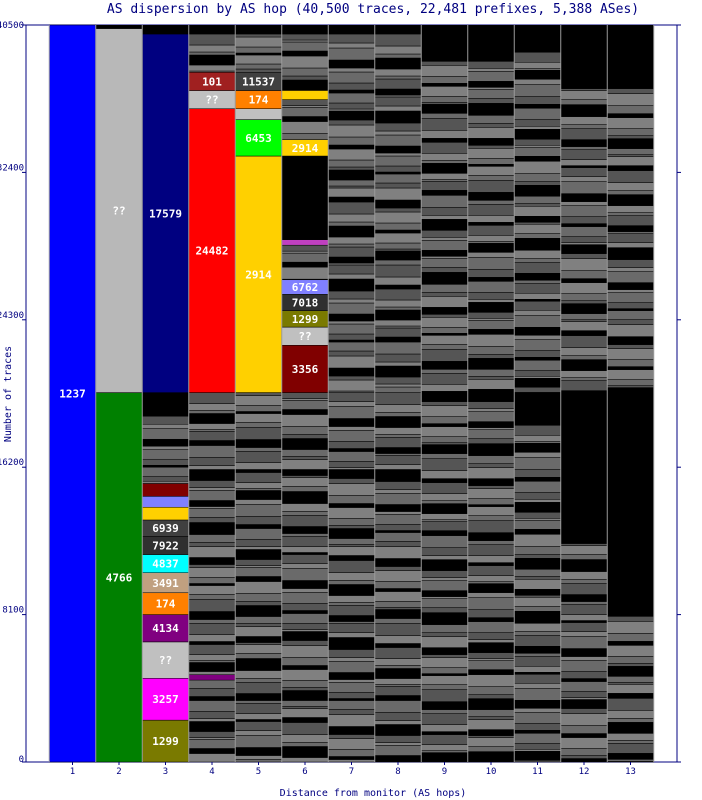  What do you see at coordinates (373, 793) in the screenshot?
I see `x-axis-label: Distance from monitor (AS hops)` at bounding box center [373, 793].